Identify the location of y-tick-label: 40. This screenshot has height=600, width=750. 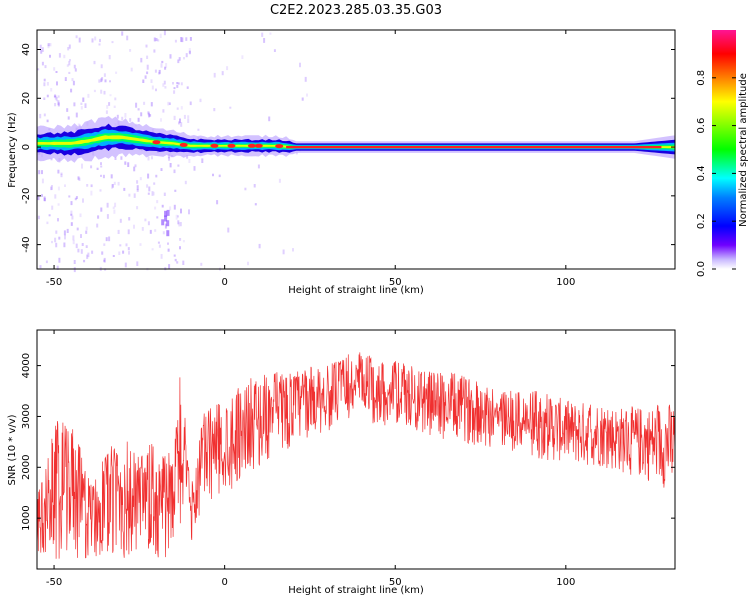
(26, 49).